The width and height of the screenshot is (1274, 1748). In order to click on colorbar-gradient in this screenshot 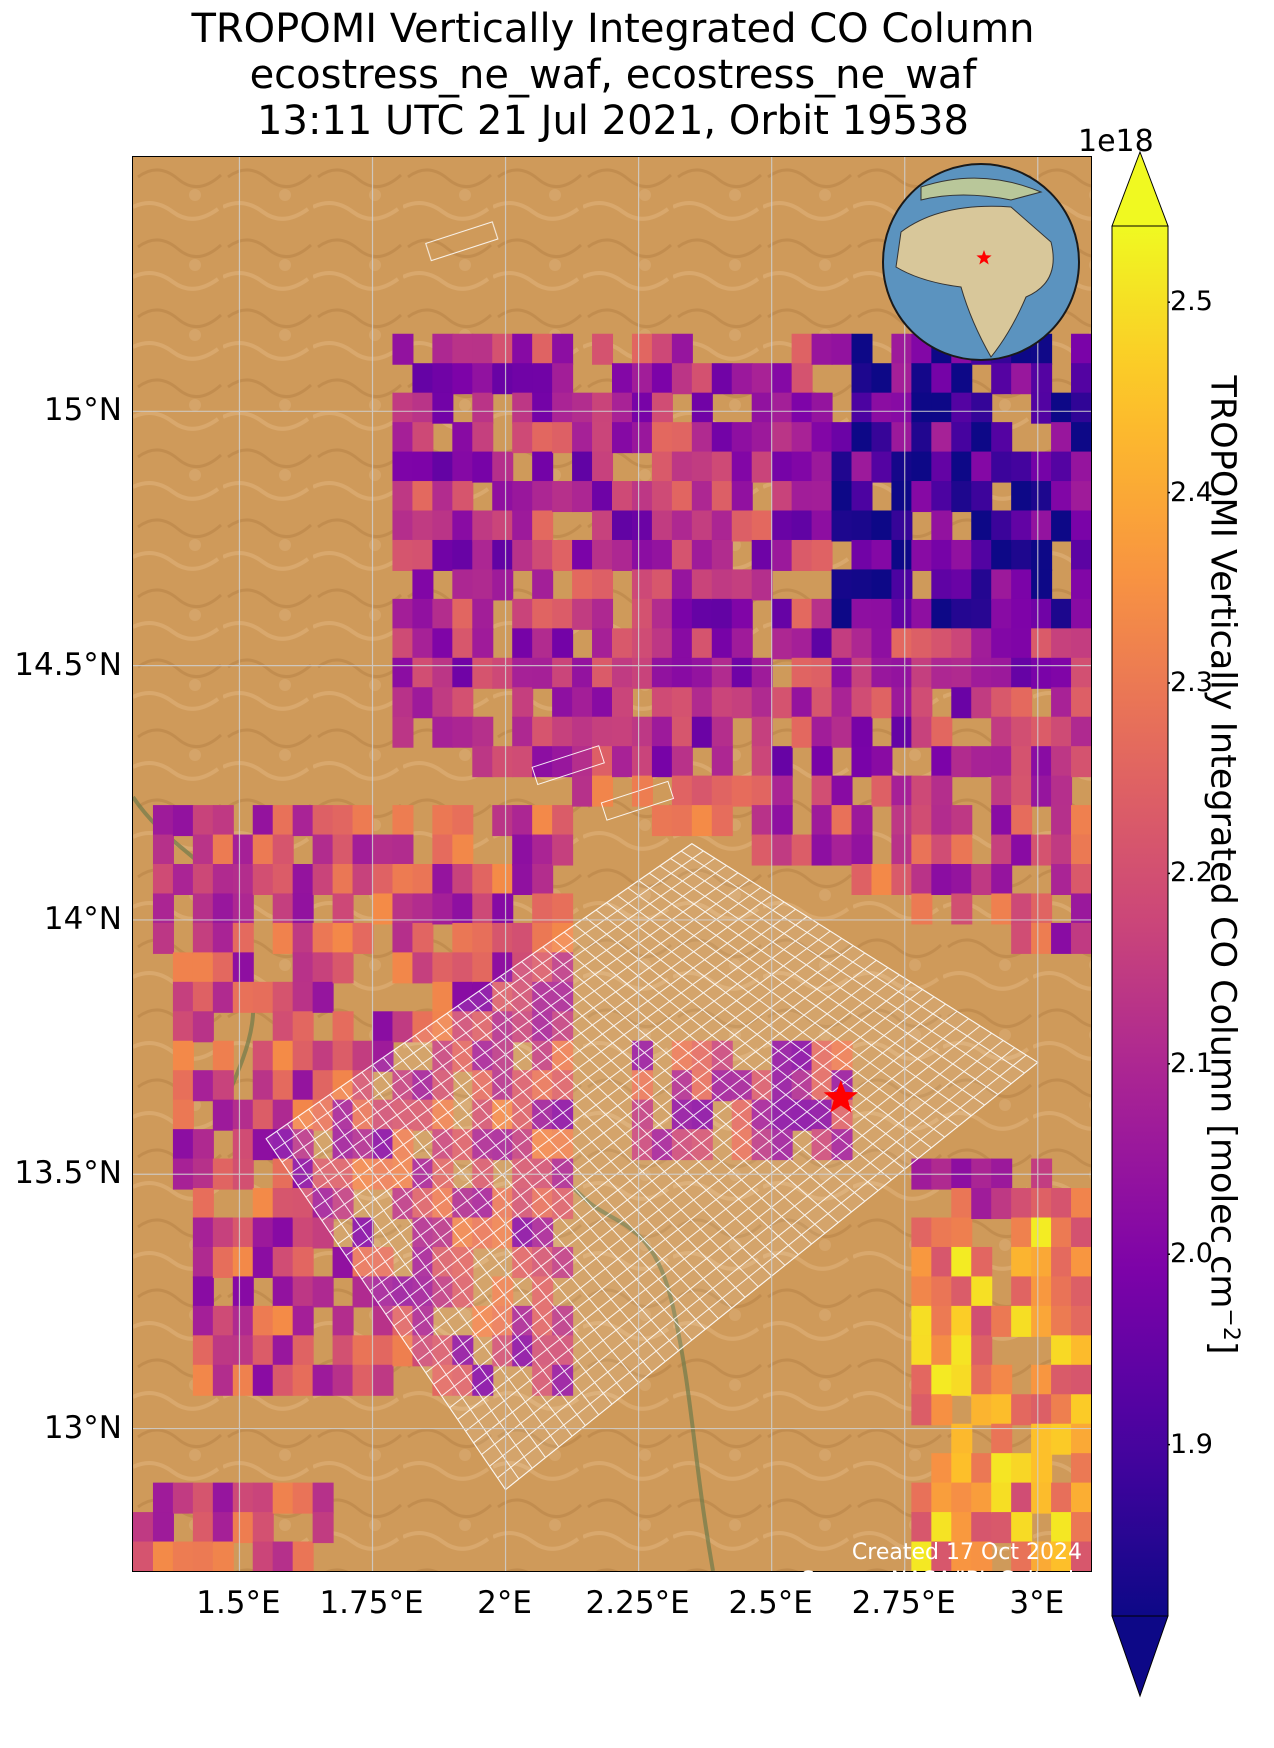, I will do `click(1140, 921)`.